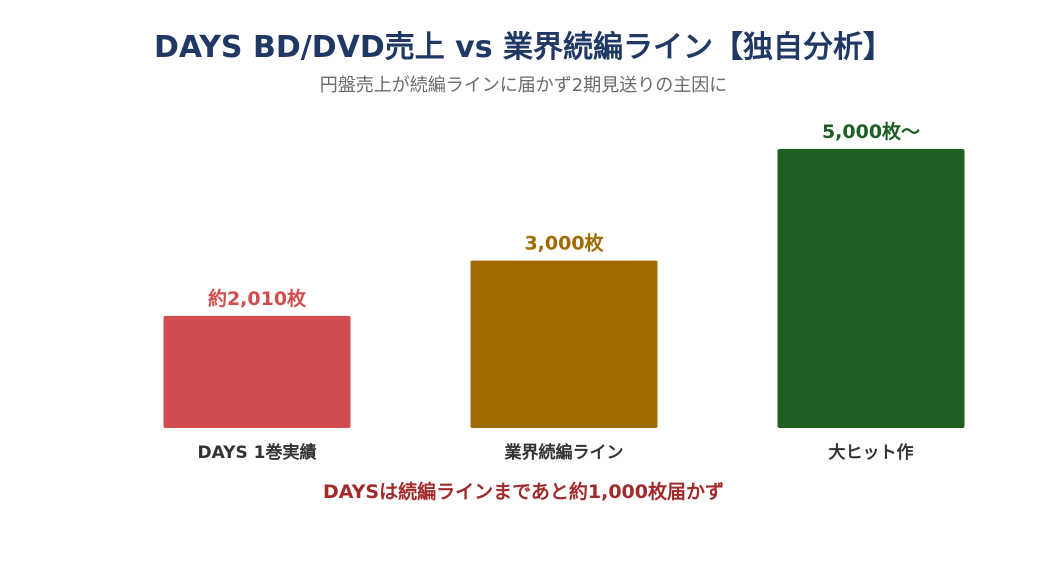 The height and width of the screenshot is (578, 1047). Describe the element at coordinates (257, 298) in the screenshot. I see `bar-value-label-1: 約2,010枚` at that location.